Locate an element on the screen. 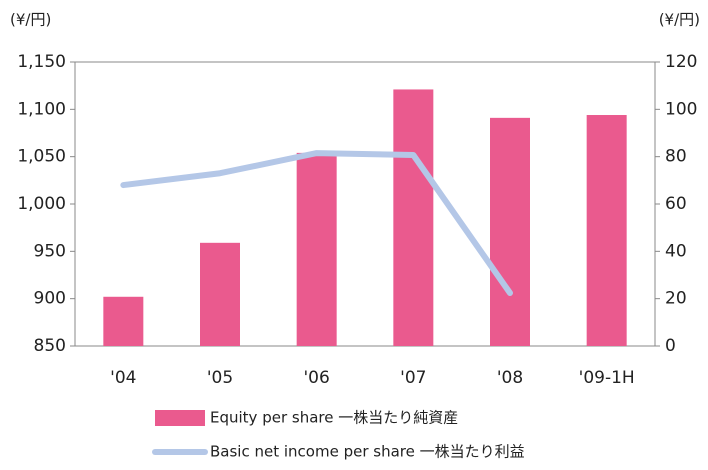 The height and width of the screenshot is (470, 708). y-tick-label: 1,050 is located at coordinates (41, 157).